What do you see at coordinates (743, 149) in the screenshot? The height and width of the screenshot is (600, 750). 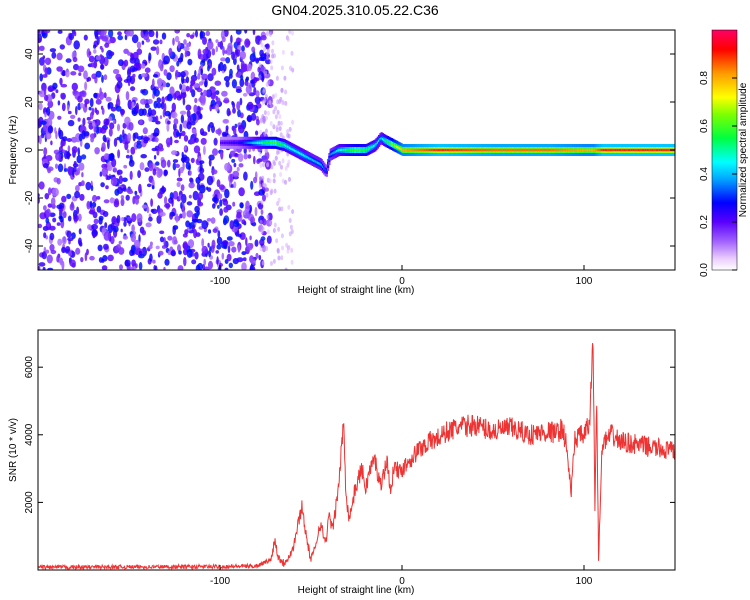 I see `colorbar-label: Normalized spectral amplitude` at bounding box center [743, 149].